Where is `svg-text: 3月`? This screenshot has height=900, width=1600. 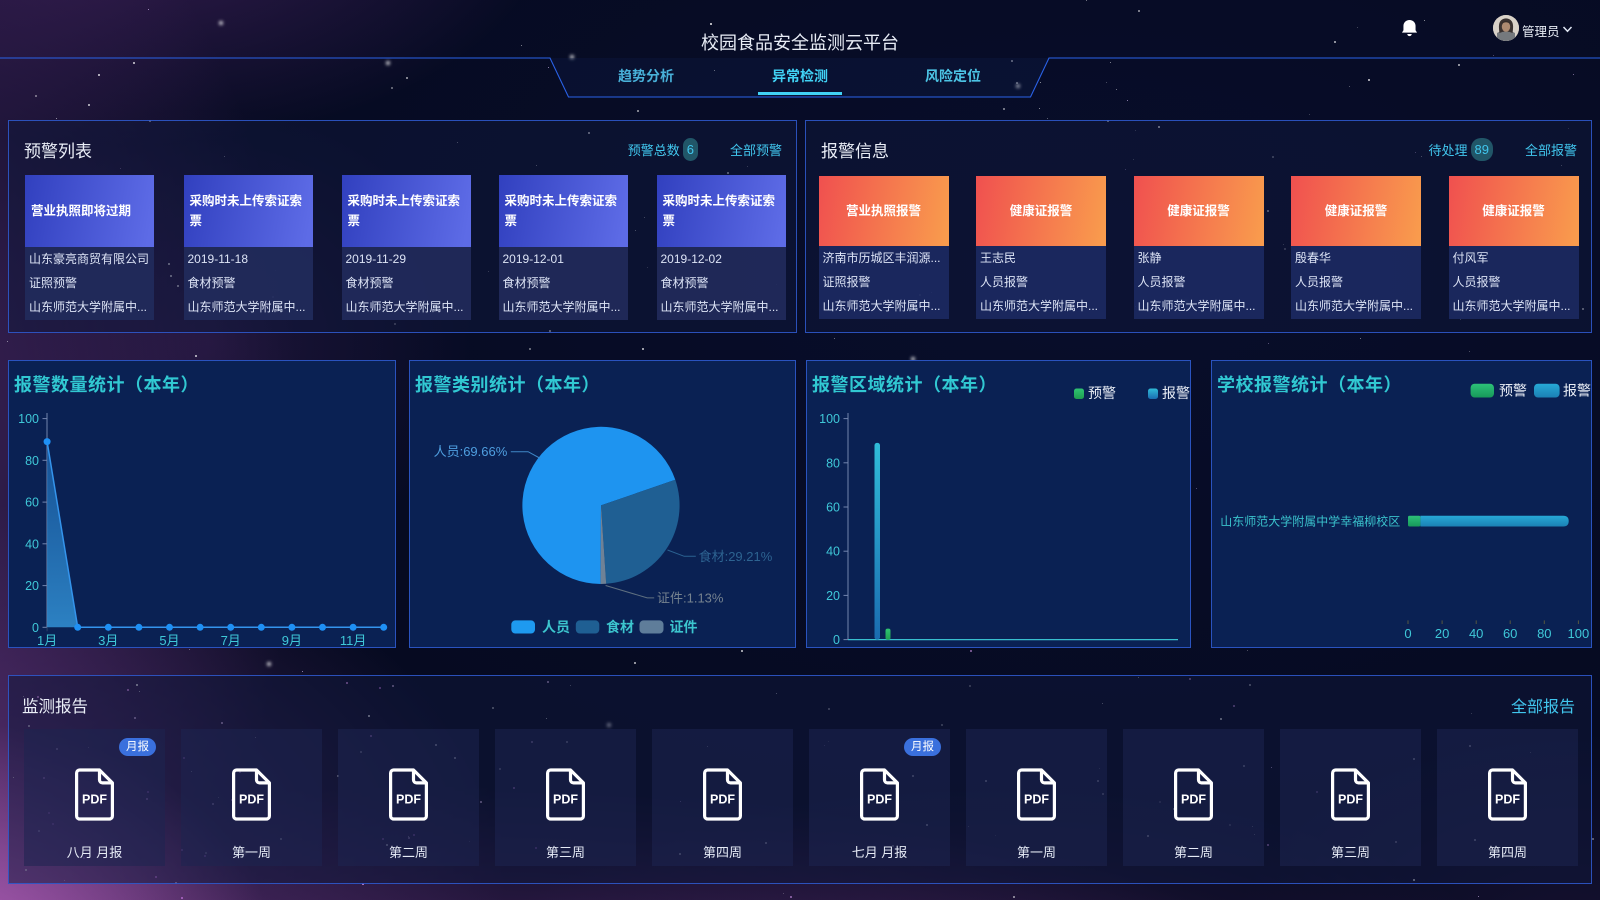 svg-text: 3月 is located at coordinates (108, 640).